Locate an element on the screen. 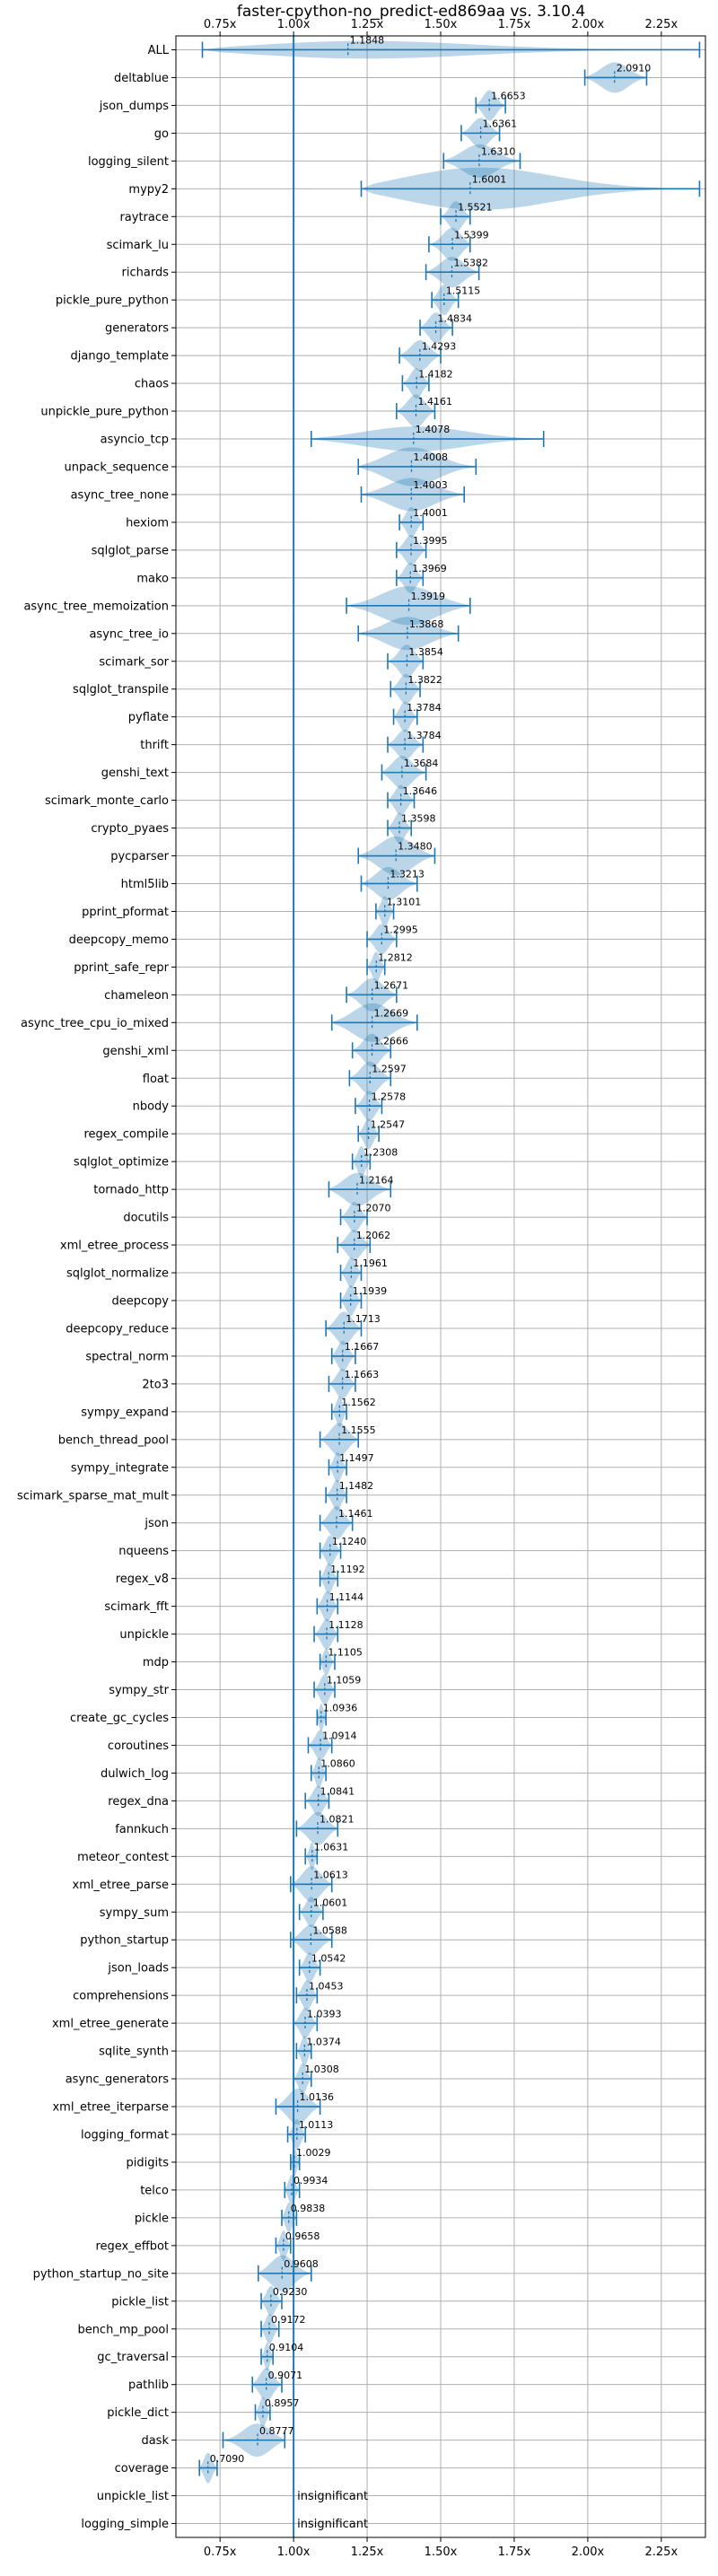  benchmark-label: float is located at coordinates (156, 1079).